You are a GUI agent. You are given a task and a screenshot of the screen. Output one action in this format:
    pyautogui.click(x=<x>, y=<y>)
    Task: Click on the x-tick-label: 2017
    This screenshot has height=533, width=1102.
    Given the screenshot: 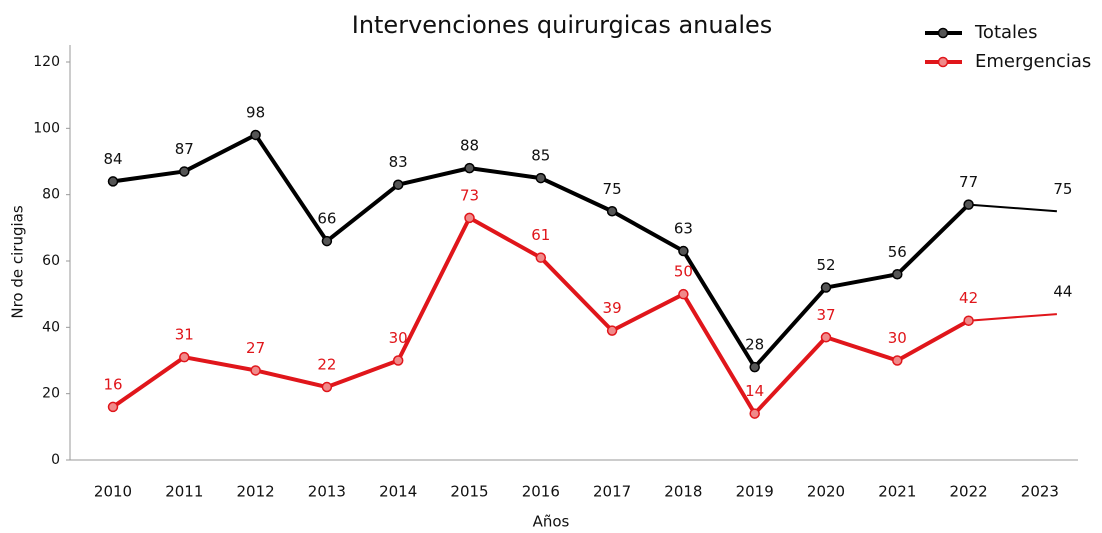 What is the action you would take?
    pyautogui.click(x=612, y=492)
    